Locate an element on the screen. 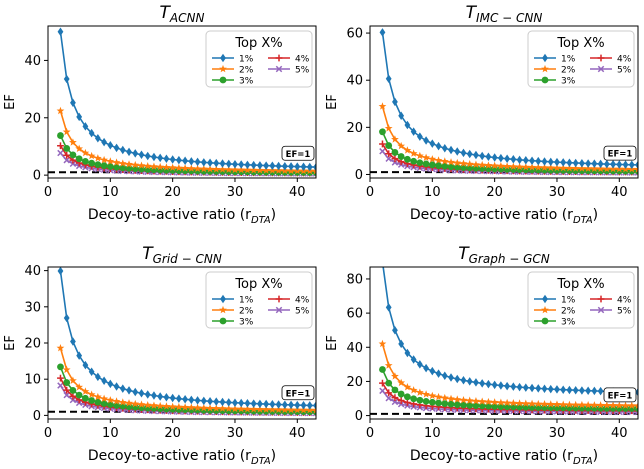  x-tick-label: 30 is located at coordinates (235, 192).